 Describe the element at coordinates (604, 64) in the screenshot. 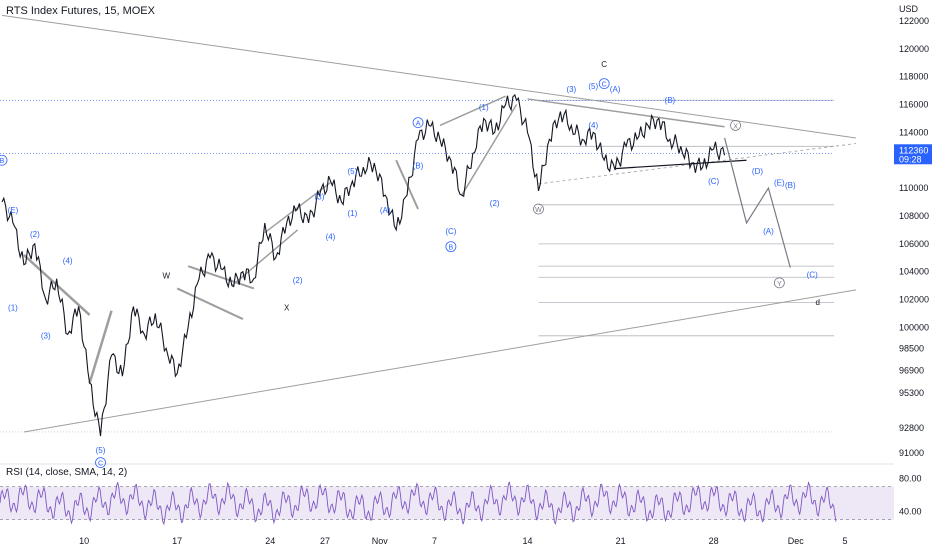

I see `wave-label: C` at that location.